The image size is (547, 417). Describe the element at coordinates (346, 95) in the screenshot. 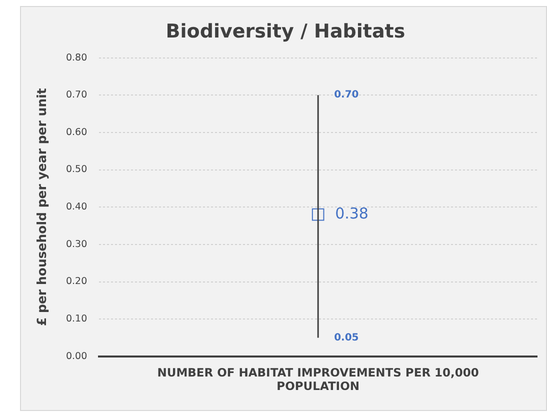

I see `annotation: 0.70` at that location.